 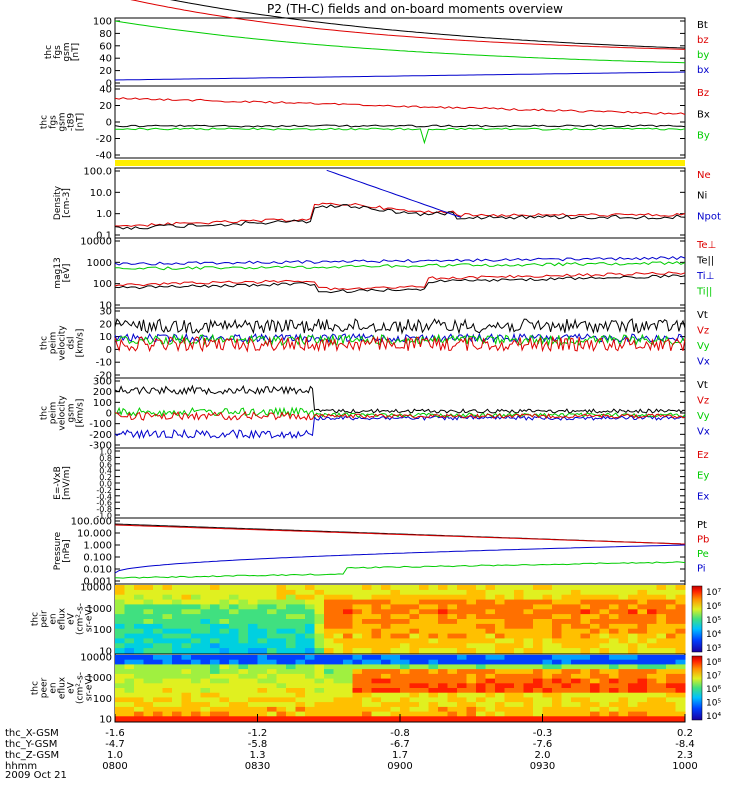 What do you see at coordinates (109, 84) in the screenshot?
I see `y-tick-label: 0` at bounding box center [109, 84].